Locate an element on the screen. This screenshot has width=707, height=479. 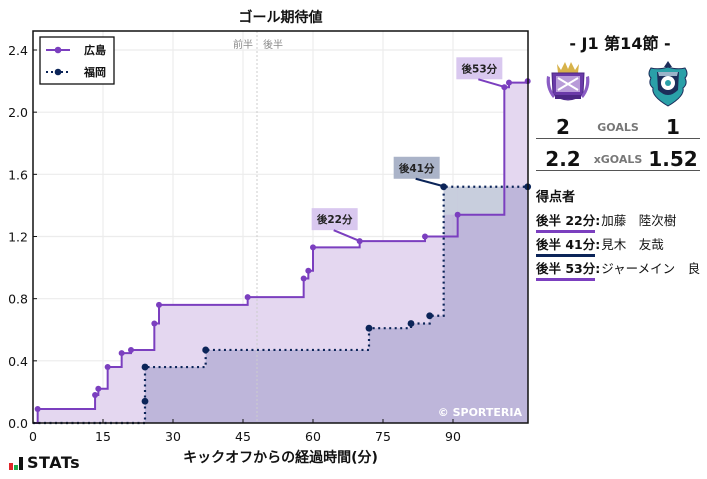
scorer-row: 後半 22分:加藤 陸次樹 is located at coordinates (606, 221).